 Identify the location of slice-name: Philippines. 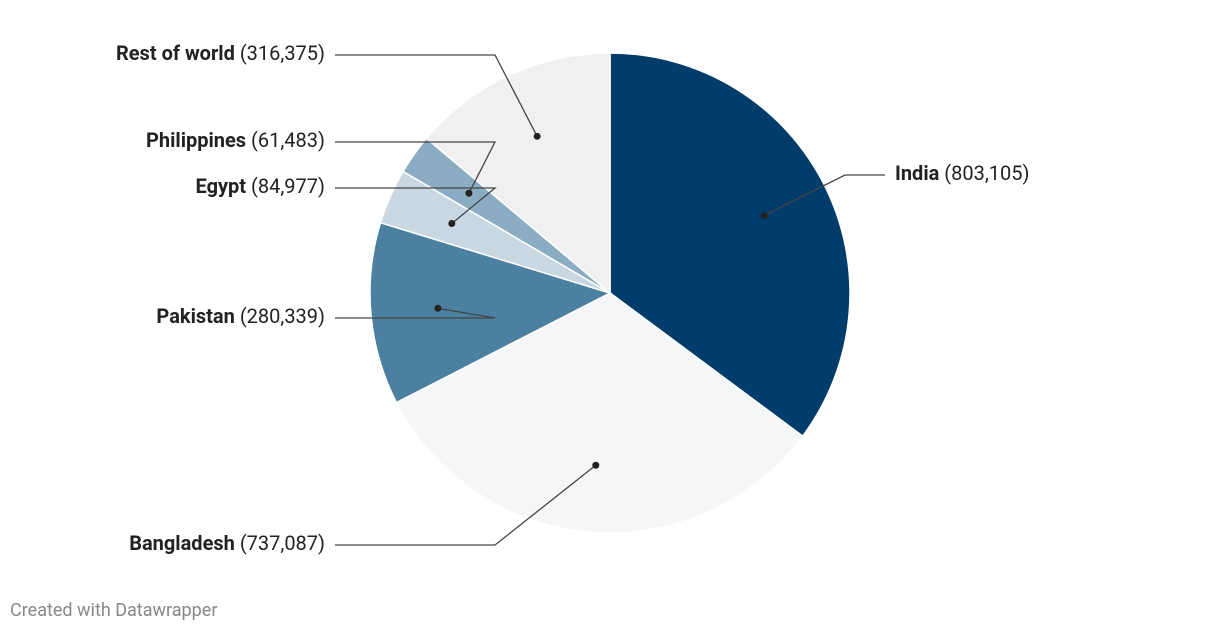
(196, 140).